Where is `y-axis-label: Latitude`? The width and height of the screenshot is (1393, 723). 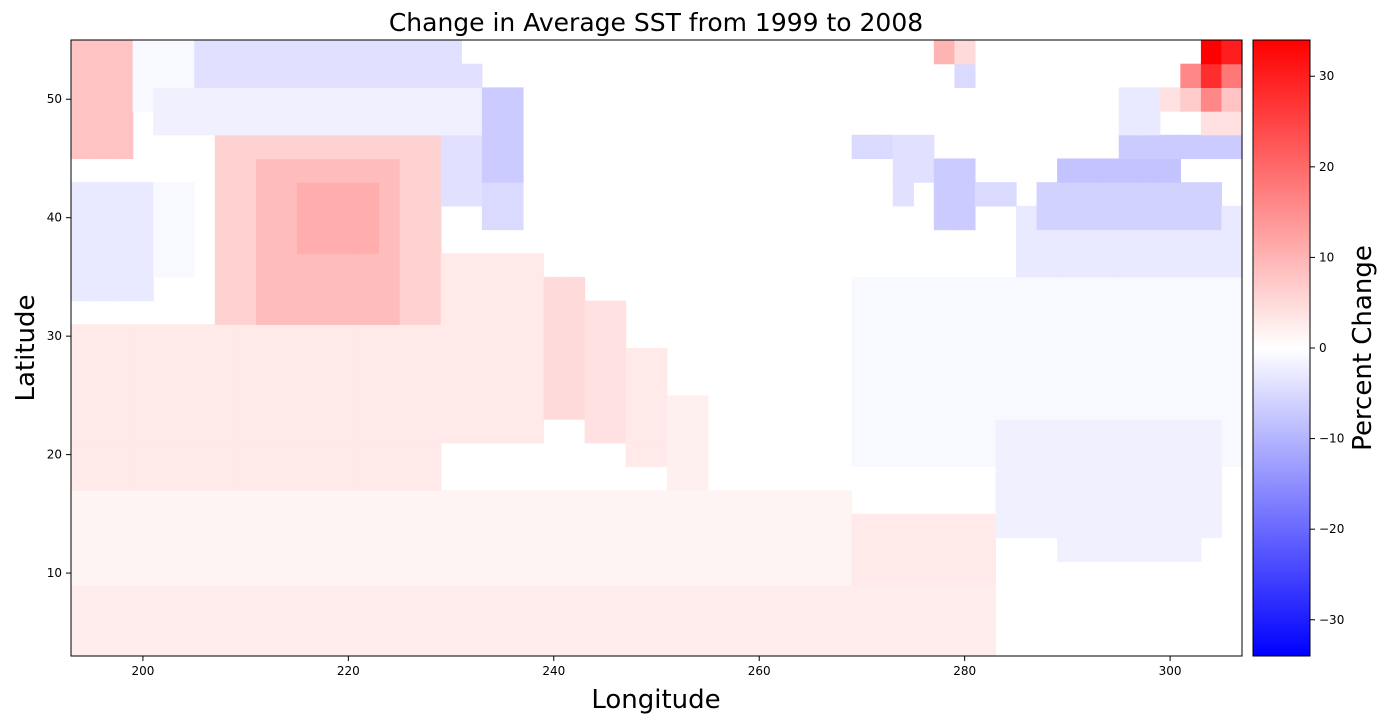
y-axis-label: Latitude is located at coordinates (26, 347).